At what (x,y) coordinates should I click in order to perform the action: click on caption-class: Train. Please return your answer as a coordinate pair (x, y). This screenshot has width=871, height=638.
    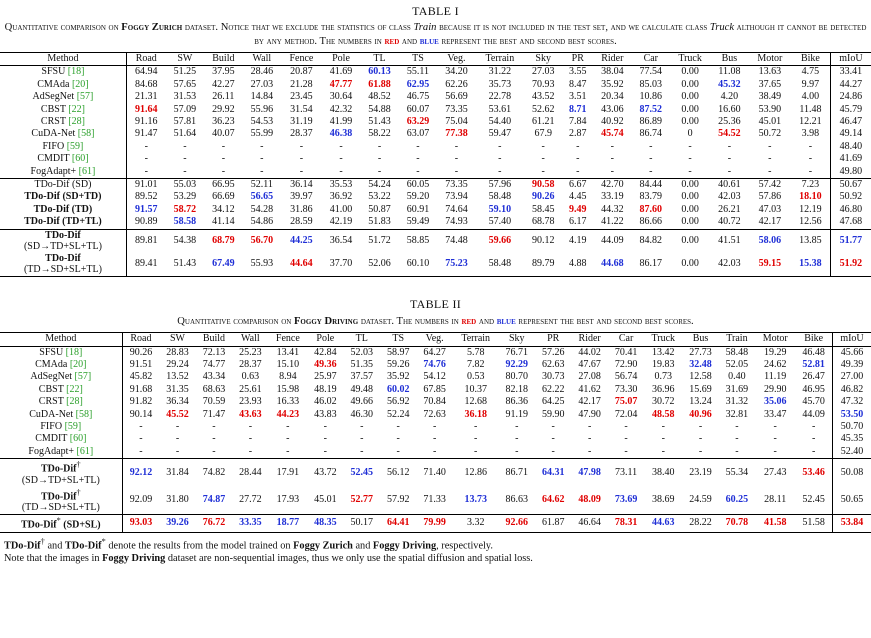
    Looking at the image, I should click on (425, 27).